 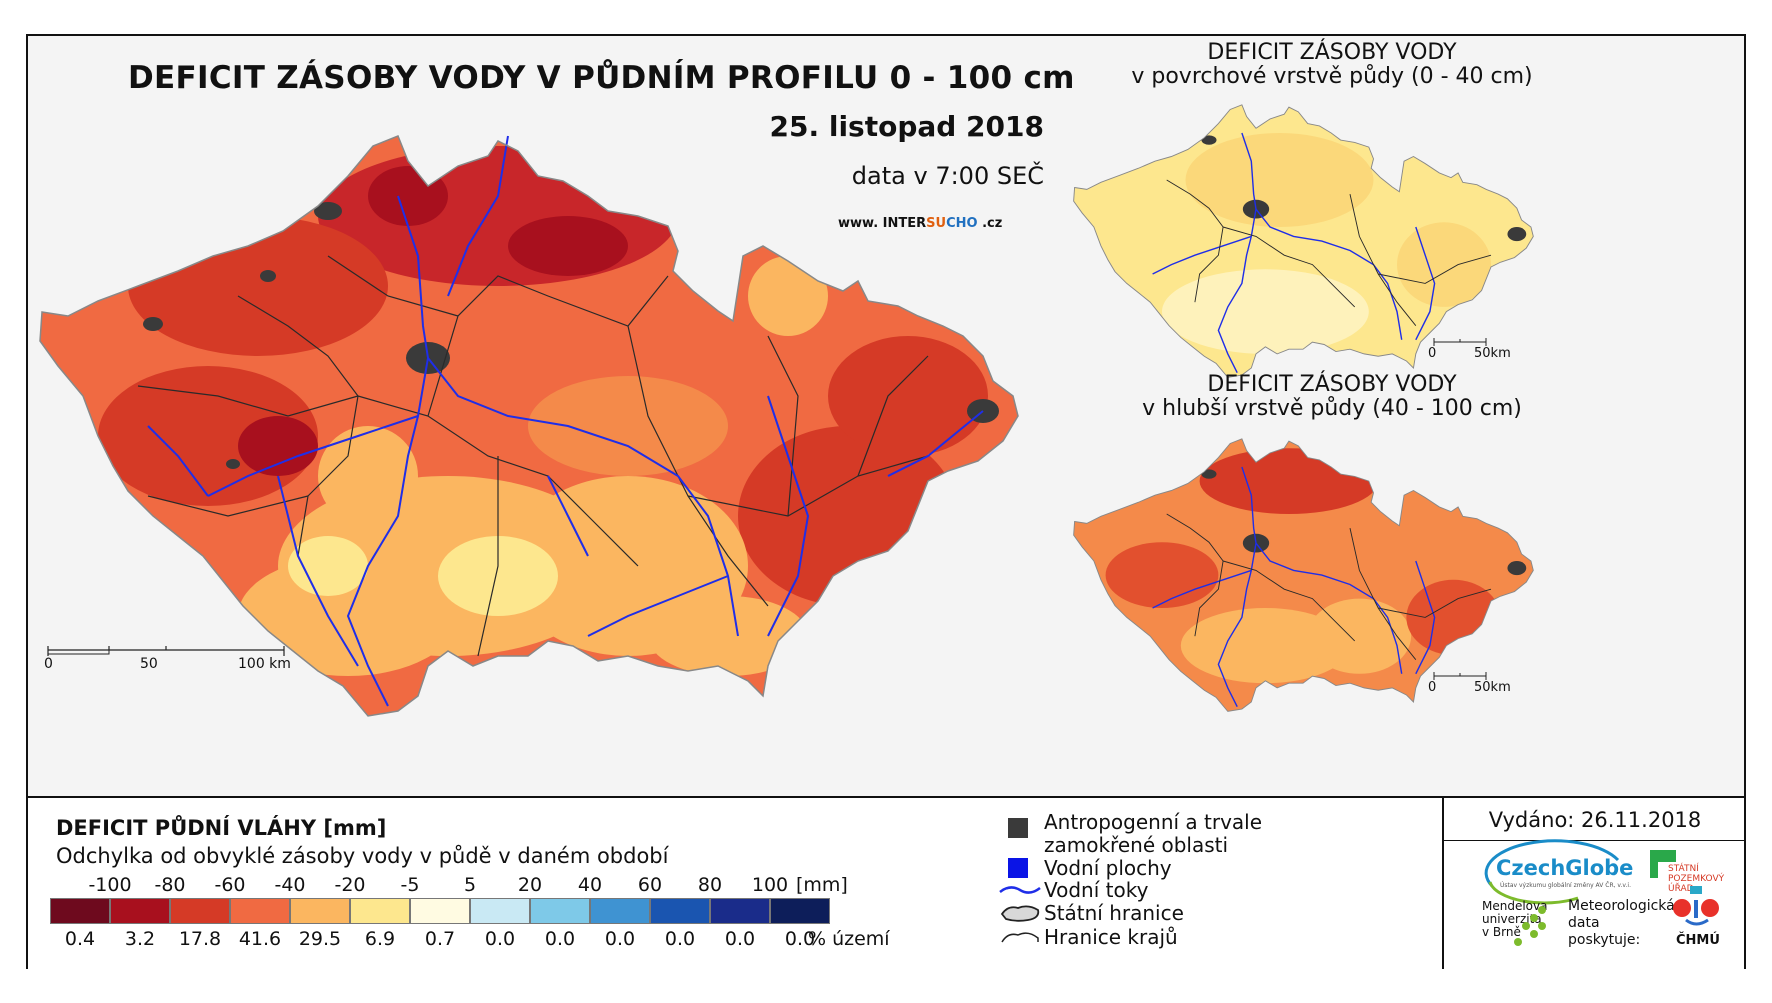 What do you see at coordinates (140, 939) in the screenshot?
I see `legend-percent-value: 3.2` at bounding box center [140, 939].